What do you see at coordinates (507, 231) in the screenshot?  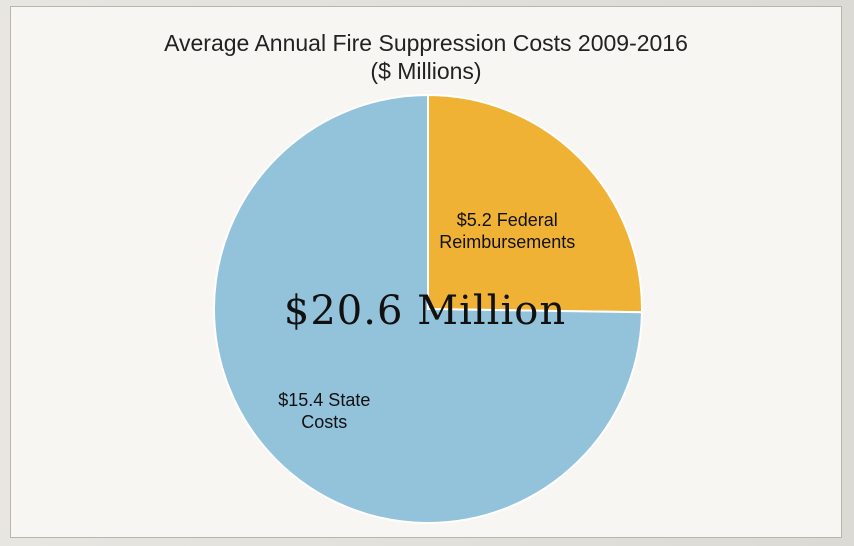 I see `slice-label-0: $5.2 Federal Reimbursements` at bounding box center [507, 231].